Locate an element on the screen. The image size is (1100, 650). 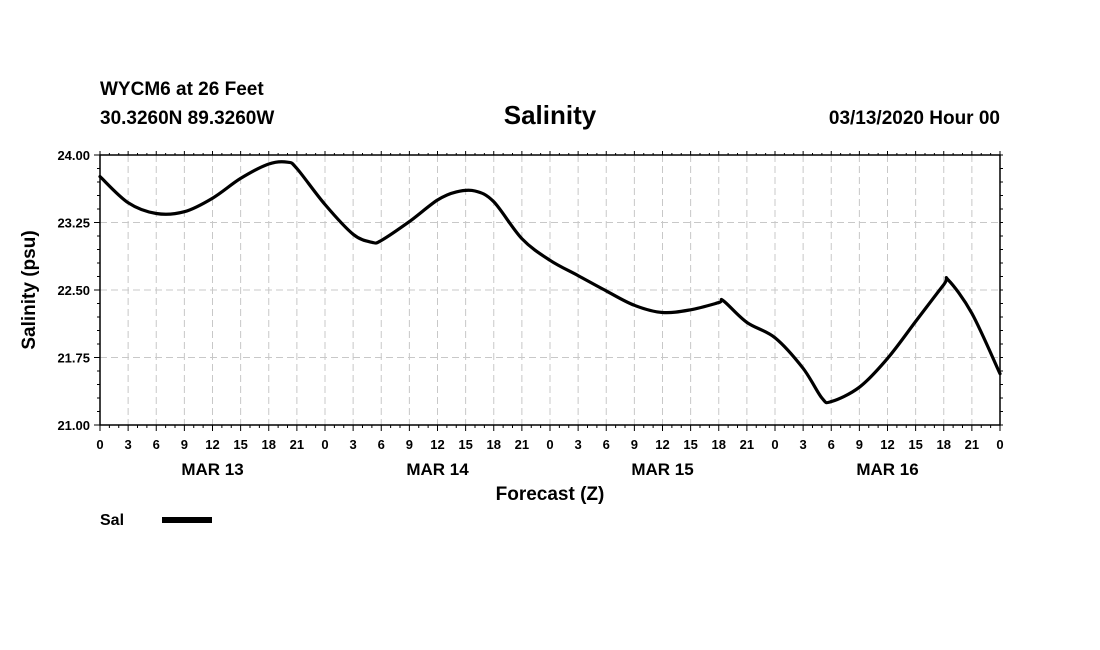
date-label: MAR 16 is located at coordinates (887, 469).